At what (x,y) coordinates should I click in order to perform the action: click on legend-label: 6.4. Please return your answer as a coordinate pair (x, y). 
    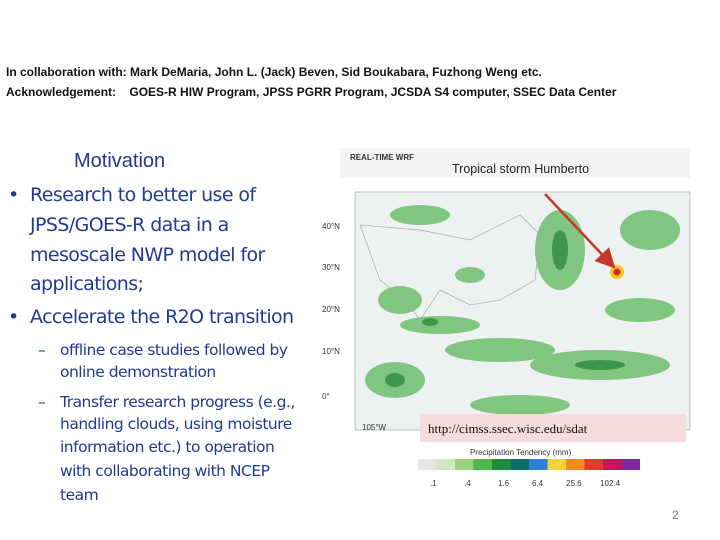
    Looking at the image, I should click on (538, 483).